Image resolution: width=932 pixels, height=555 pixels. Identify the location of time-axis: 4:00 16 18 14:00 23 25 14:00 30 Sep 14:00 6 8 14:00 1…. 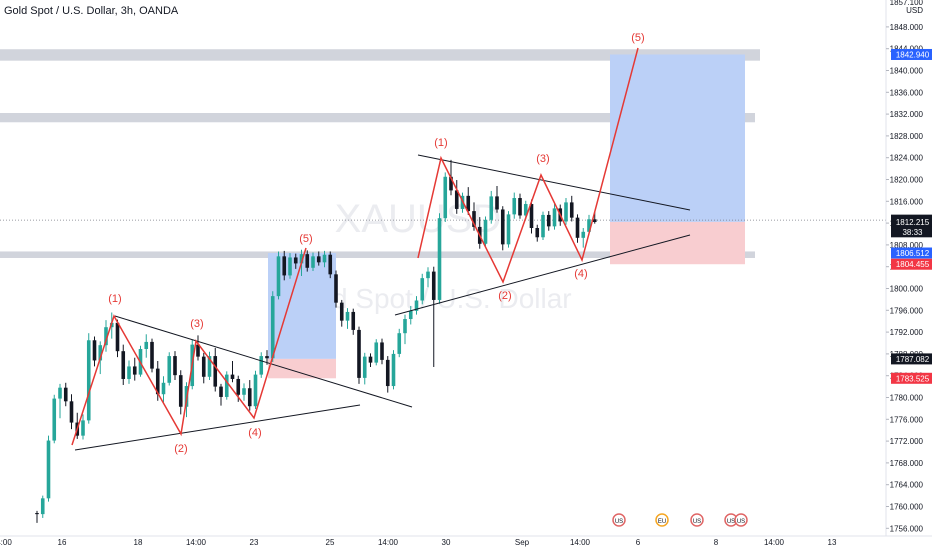
(466, 541).